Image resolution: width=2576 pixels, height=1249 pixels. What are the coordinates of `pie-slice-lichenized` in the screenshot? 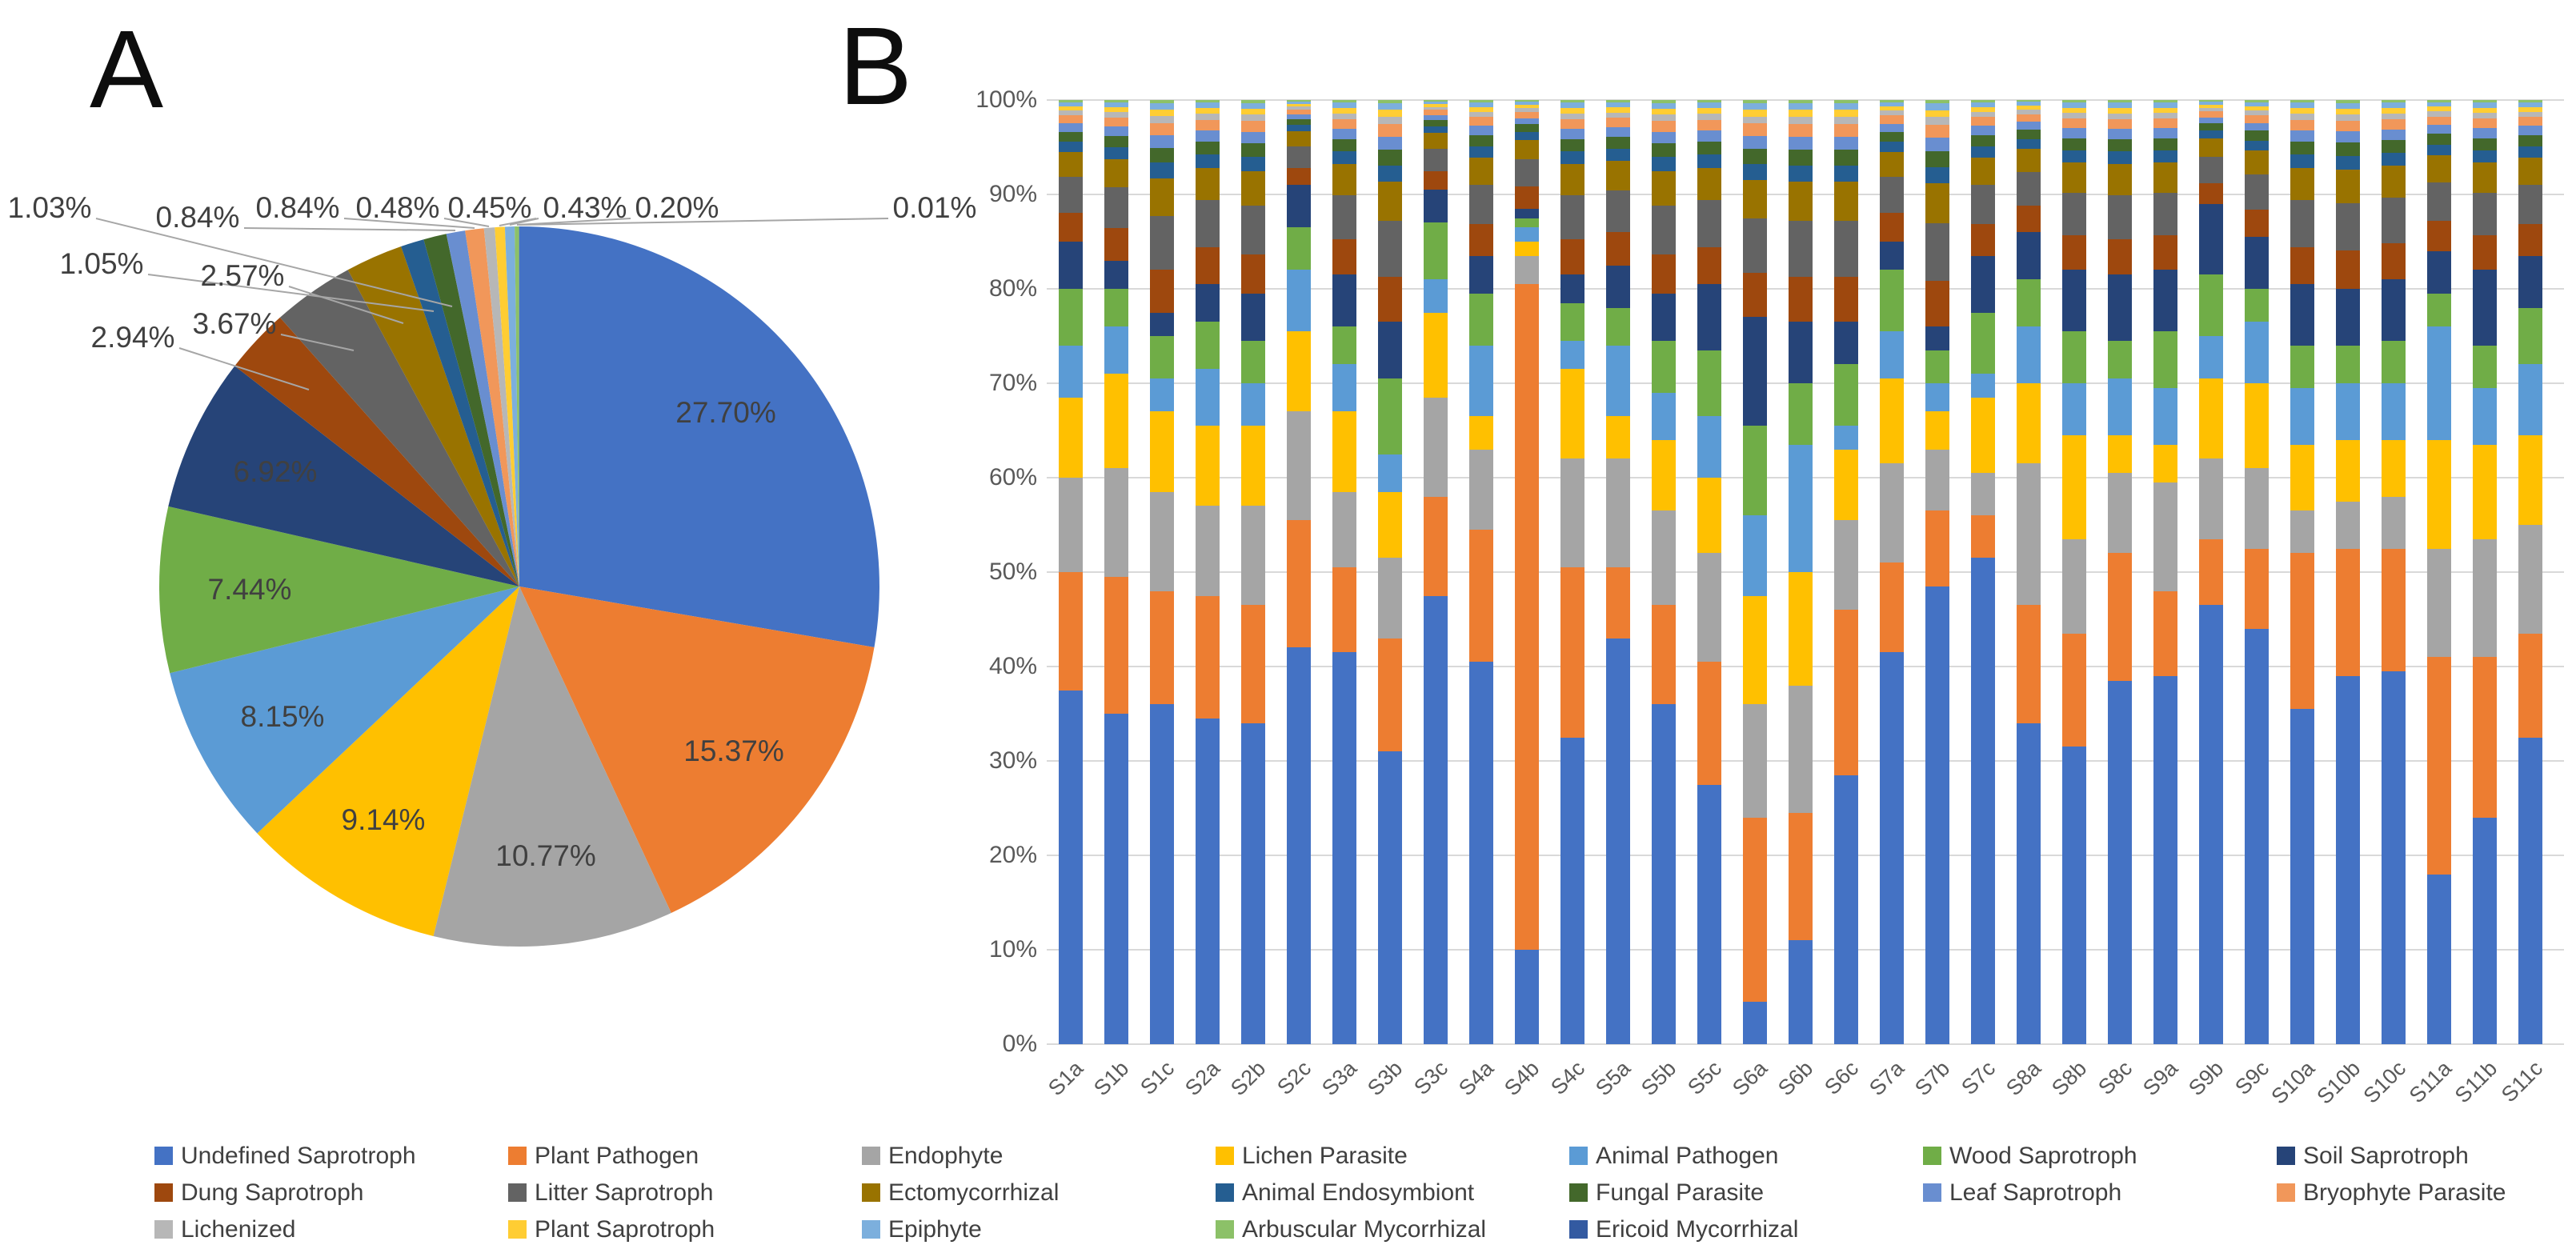 It's located at (501, 406).